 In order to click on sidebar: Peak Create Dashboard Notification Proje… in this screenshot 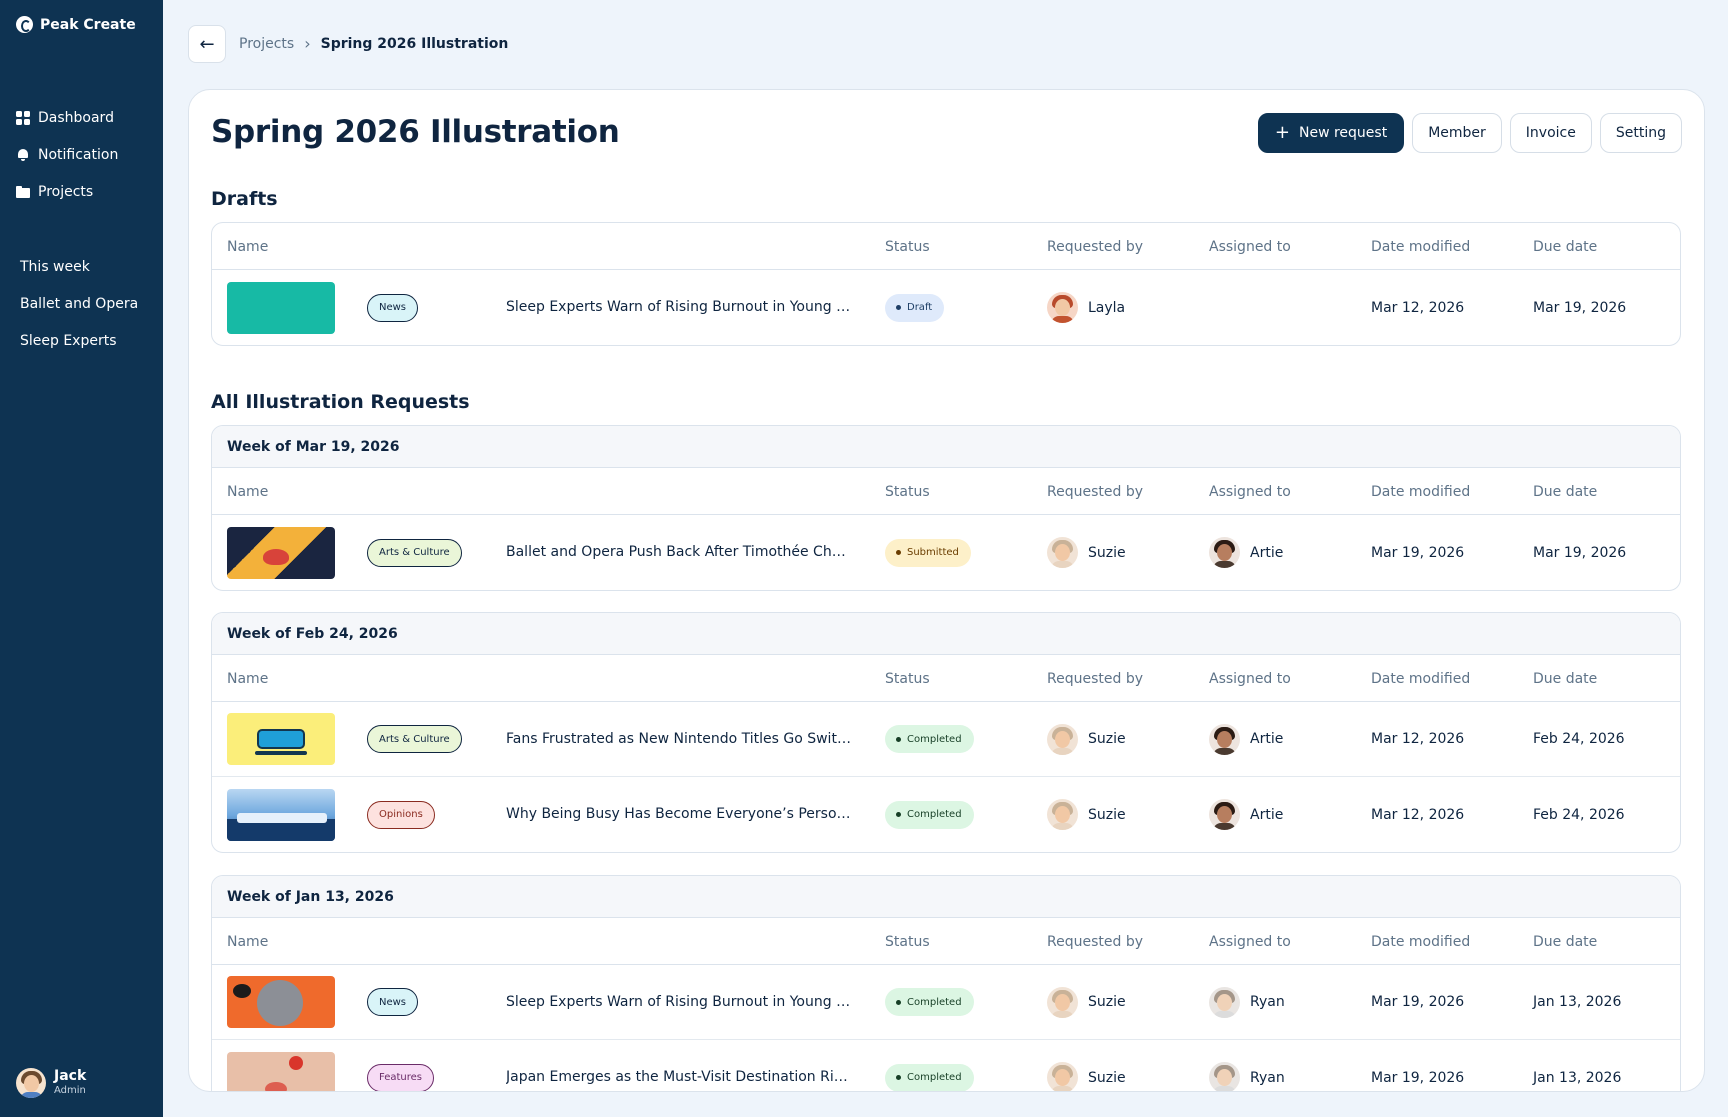, I will do `click(81, 558)`.